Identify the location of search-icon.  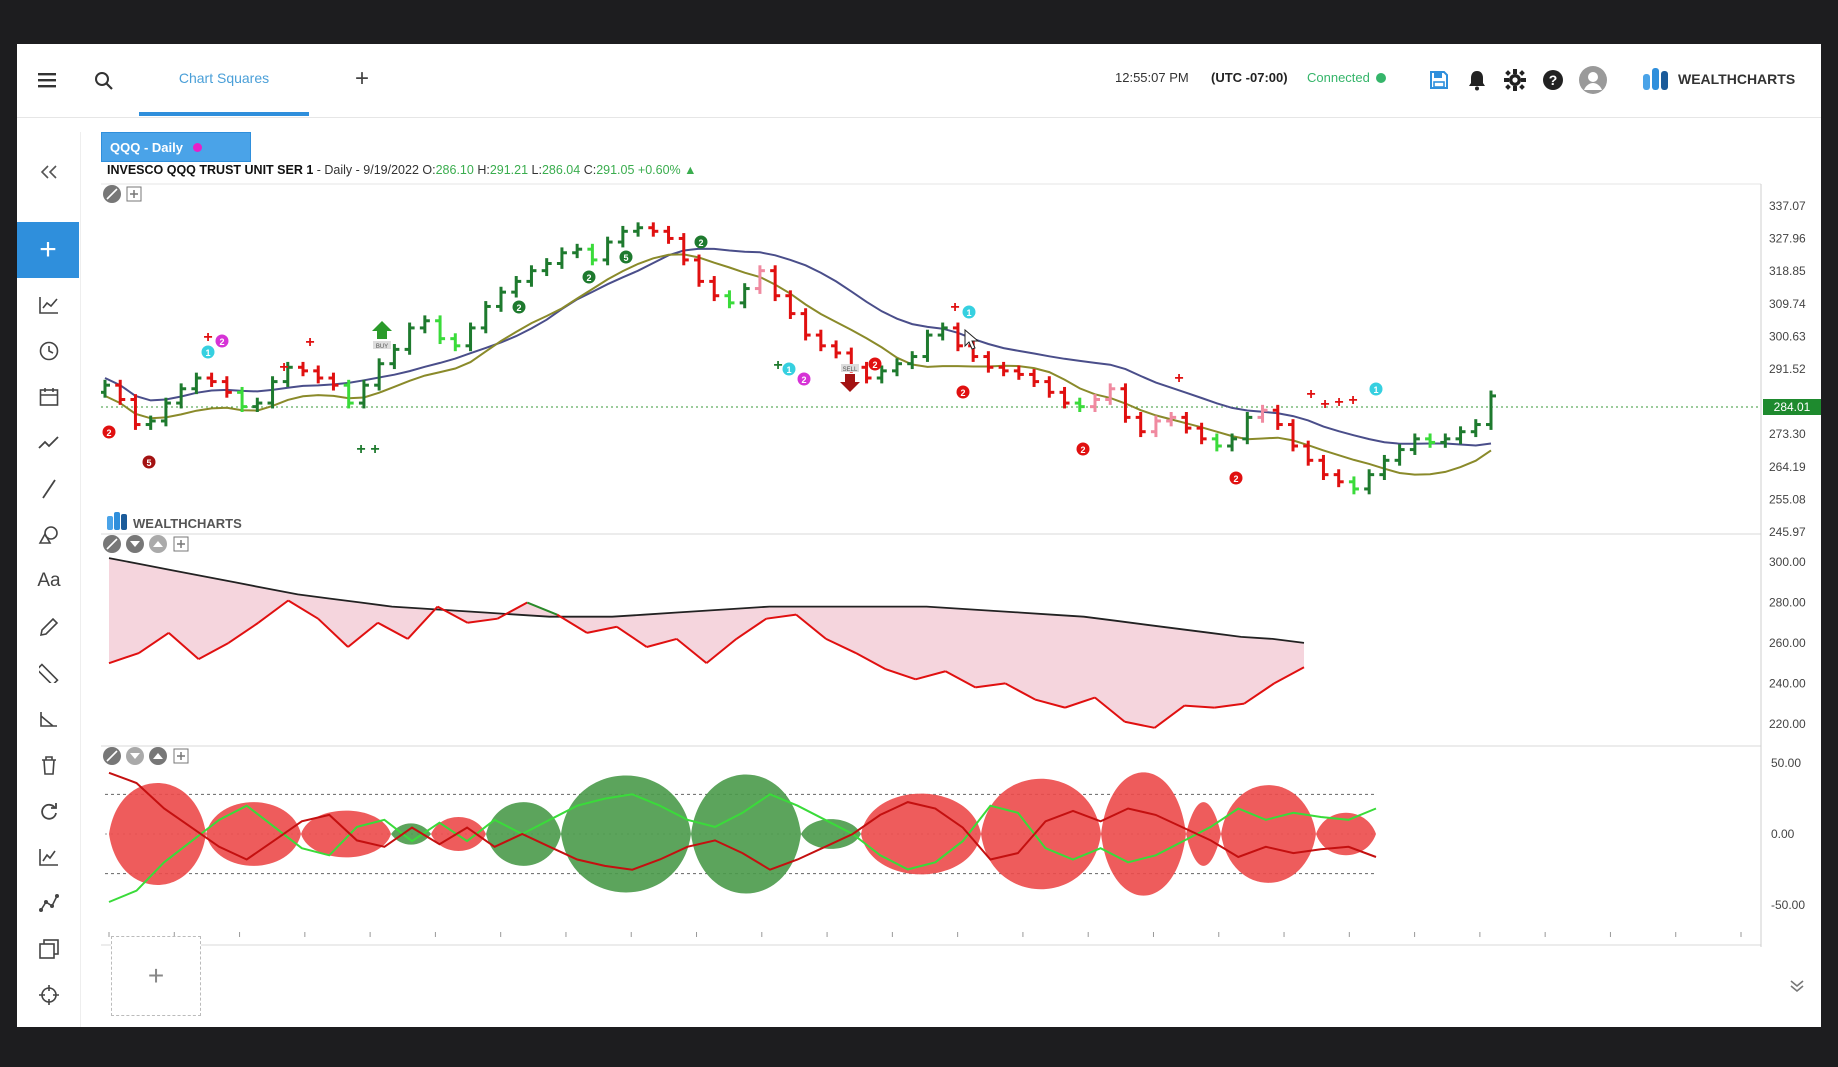
(104, 81).